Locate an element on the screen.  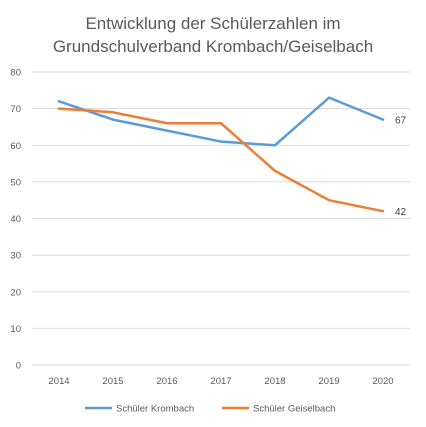
y-tick-label: 40 is located at coordinates (15, 219).